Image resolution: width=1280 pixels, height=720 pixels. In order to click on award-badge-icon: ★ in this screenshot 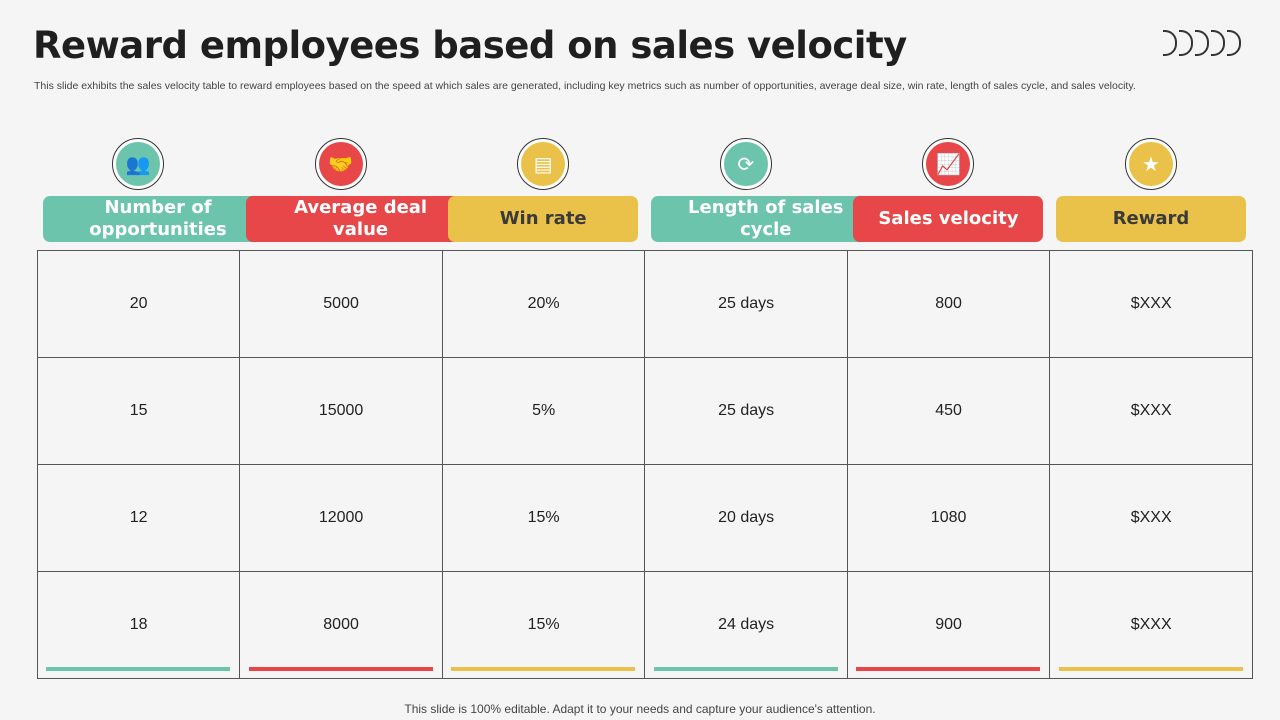, I will do `click(1151, 164)`.